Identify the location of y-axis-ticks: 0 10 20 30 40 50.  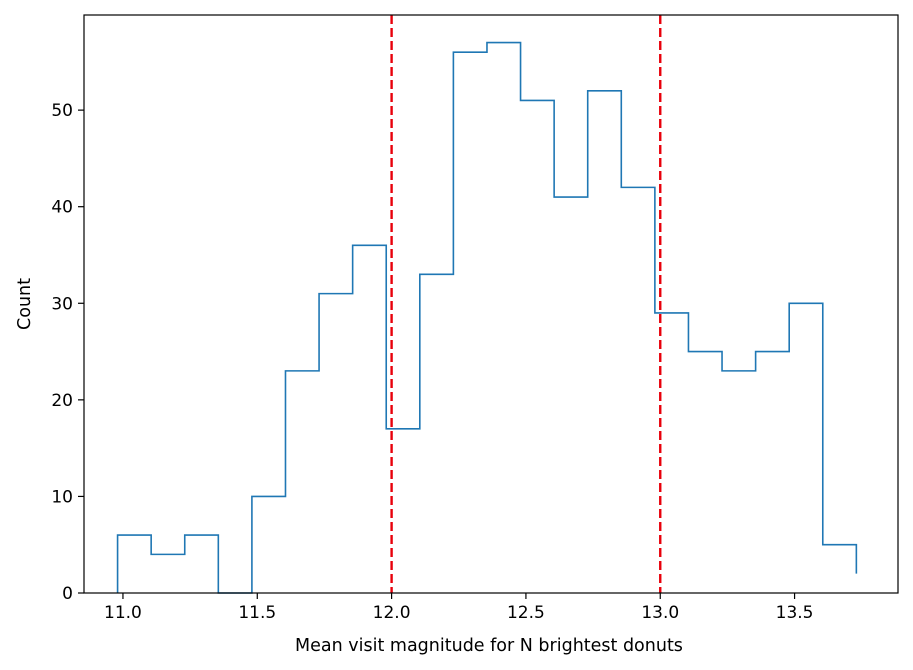
(67, 352).